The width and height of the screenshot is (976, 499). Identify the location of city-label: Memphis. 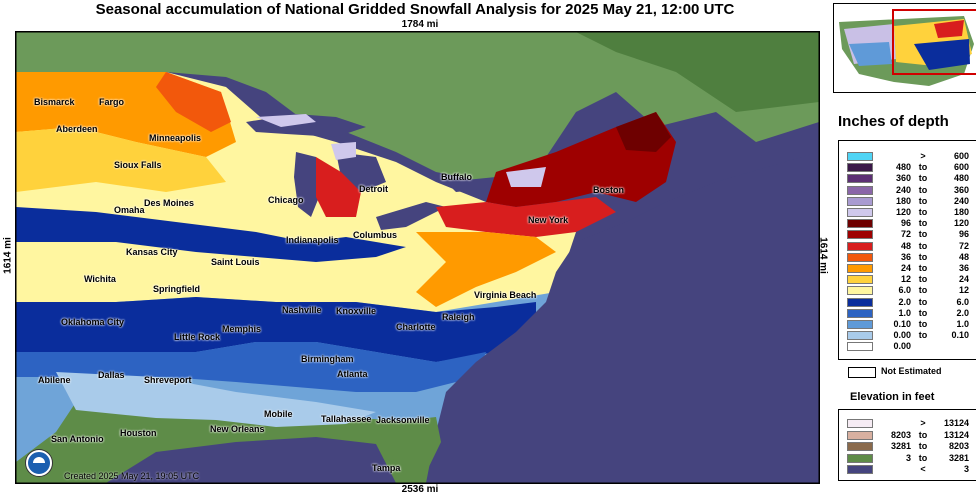
(242, 329).